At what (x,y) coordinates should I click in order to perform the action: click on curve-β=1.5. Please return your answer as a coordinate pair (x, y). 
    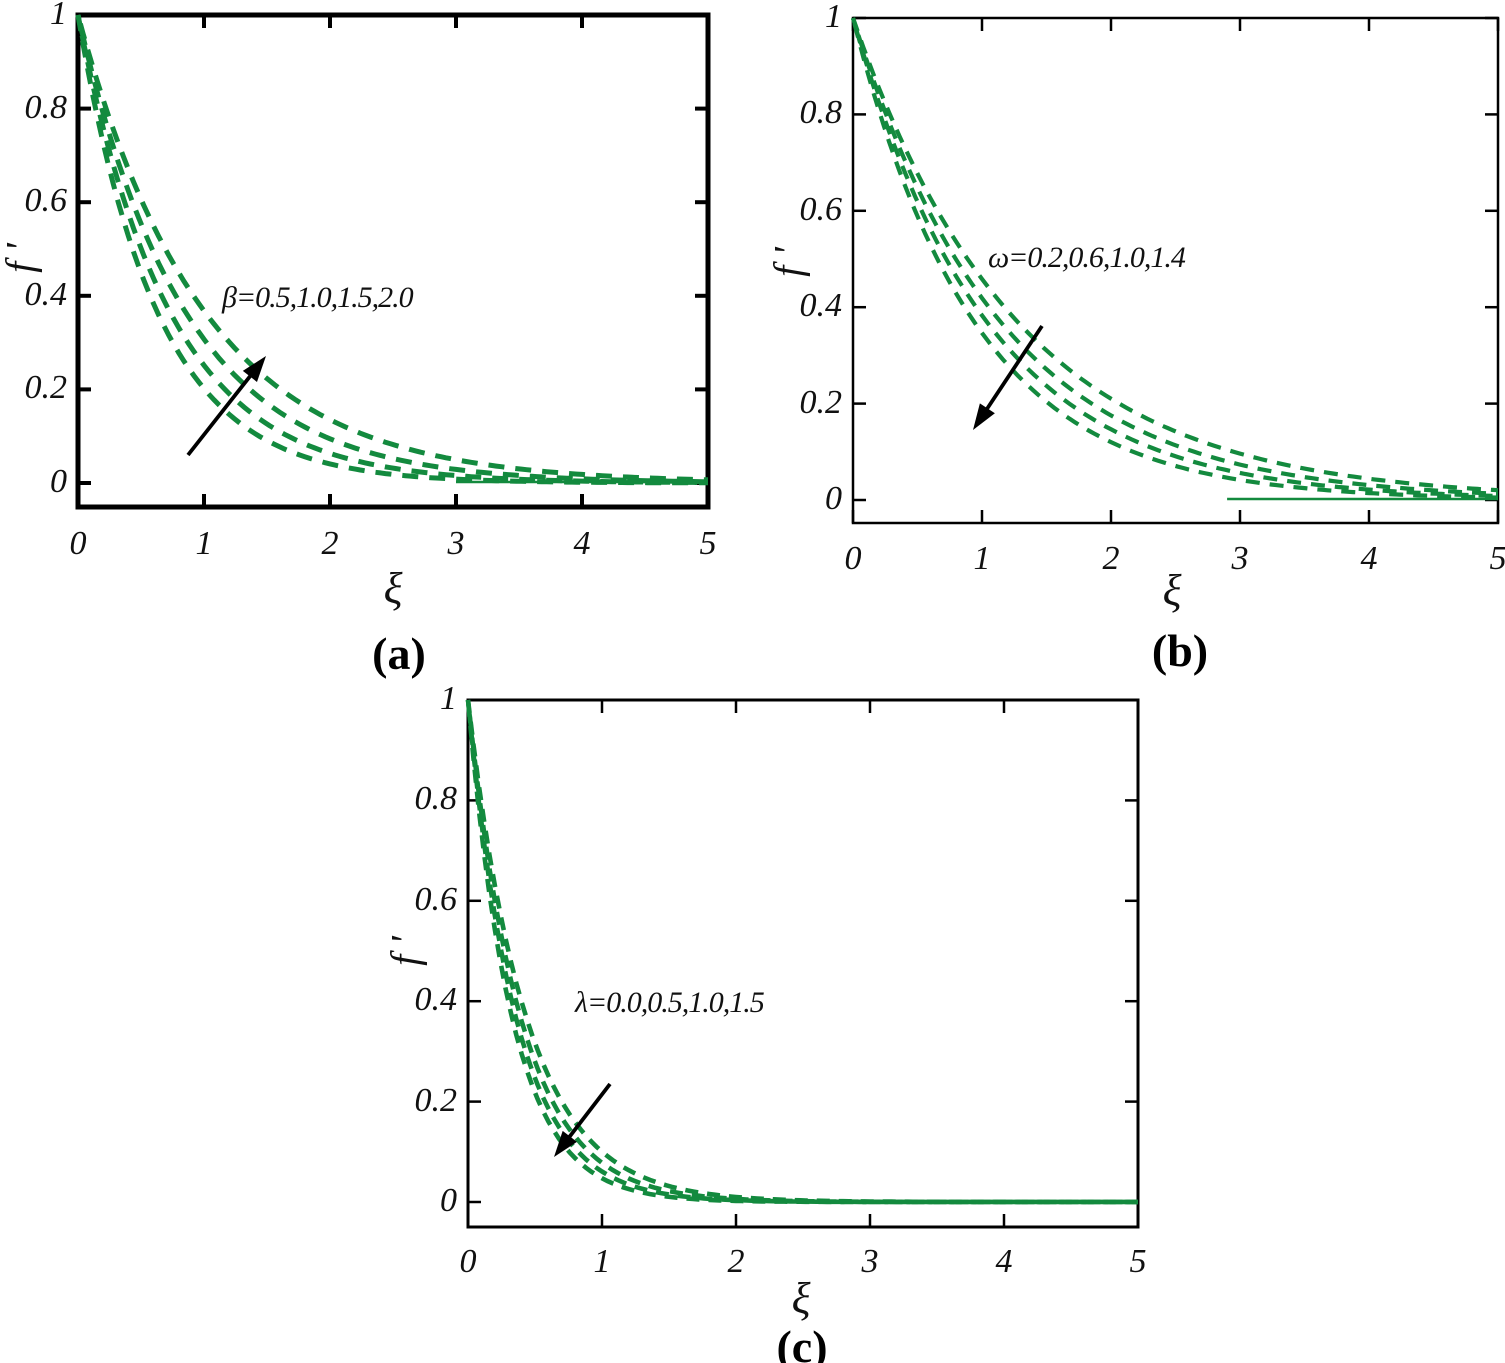
    Looking at the image, I should click on (391, 249).